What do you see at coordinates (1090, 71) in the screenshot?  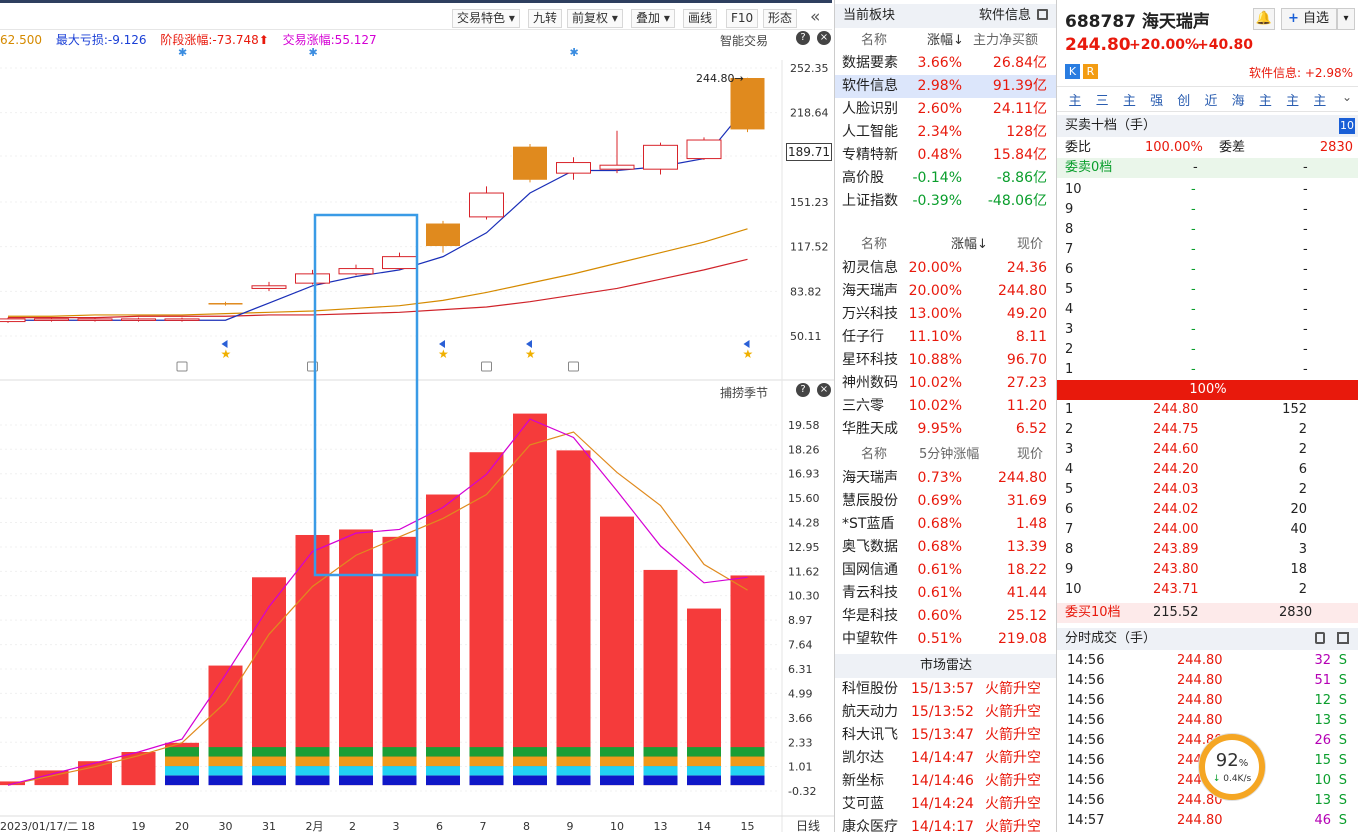 I see `tag-r: R` at bounding box center [1090, 71].